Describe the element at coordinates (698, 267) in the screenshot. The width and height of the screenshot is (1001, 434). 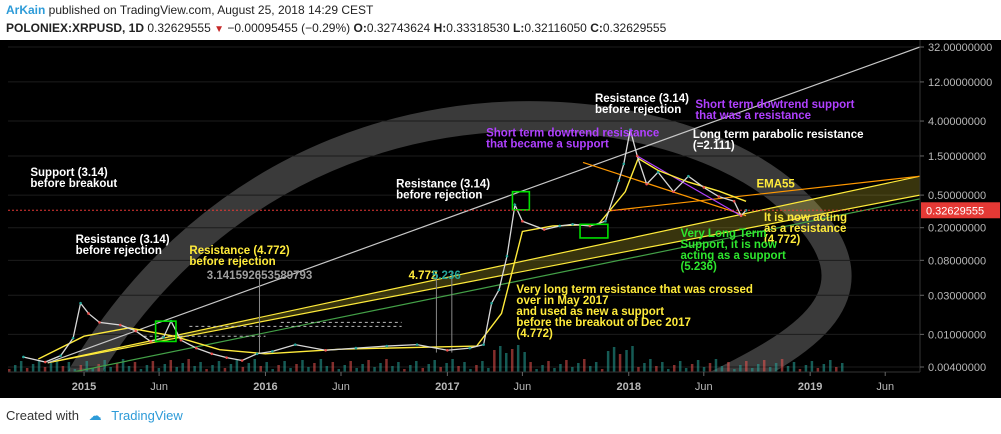
I see `annotation-line: (5.236)` at that location.